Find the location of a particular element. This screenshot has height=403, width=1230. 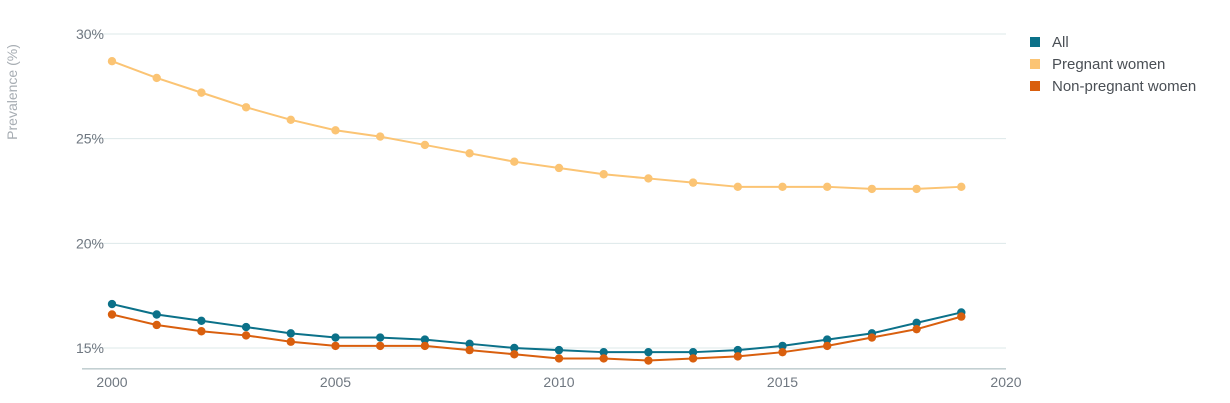

series-line-all is located at coordinates (537, 328).